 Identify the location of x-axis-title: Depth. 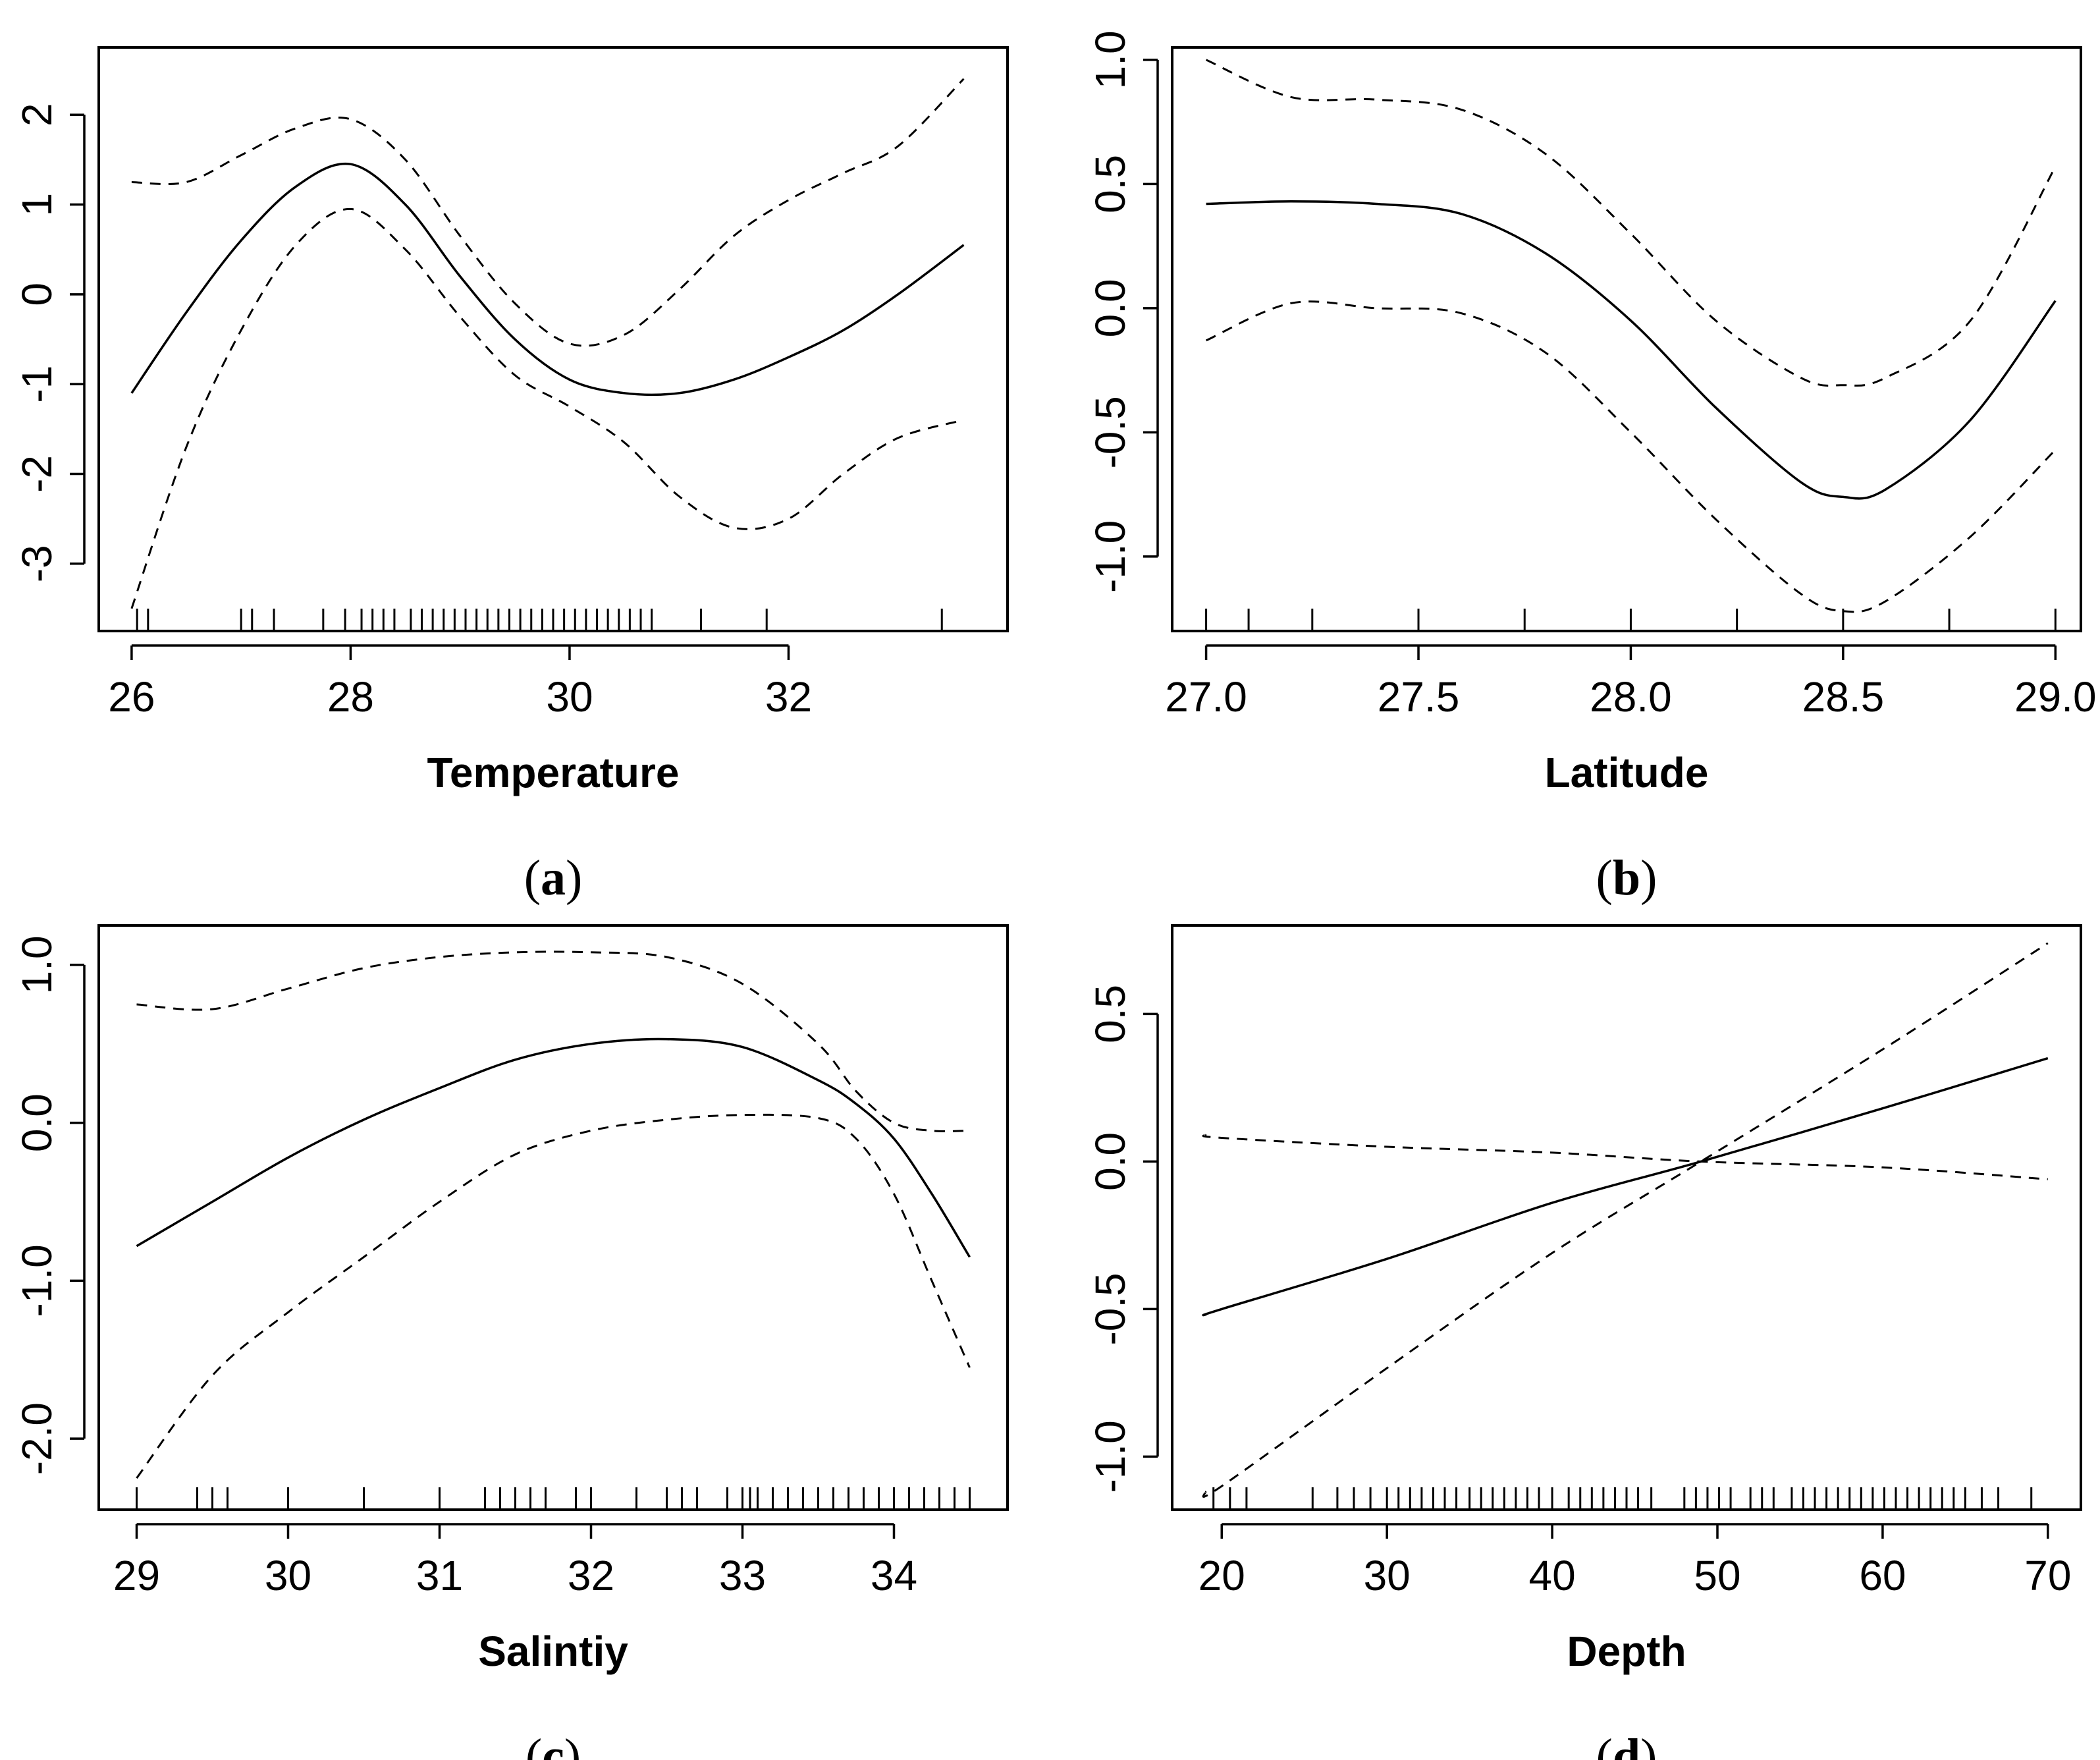
(1626, 1651).